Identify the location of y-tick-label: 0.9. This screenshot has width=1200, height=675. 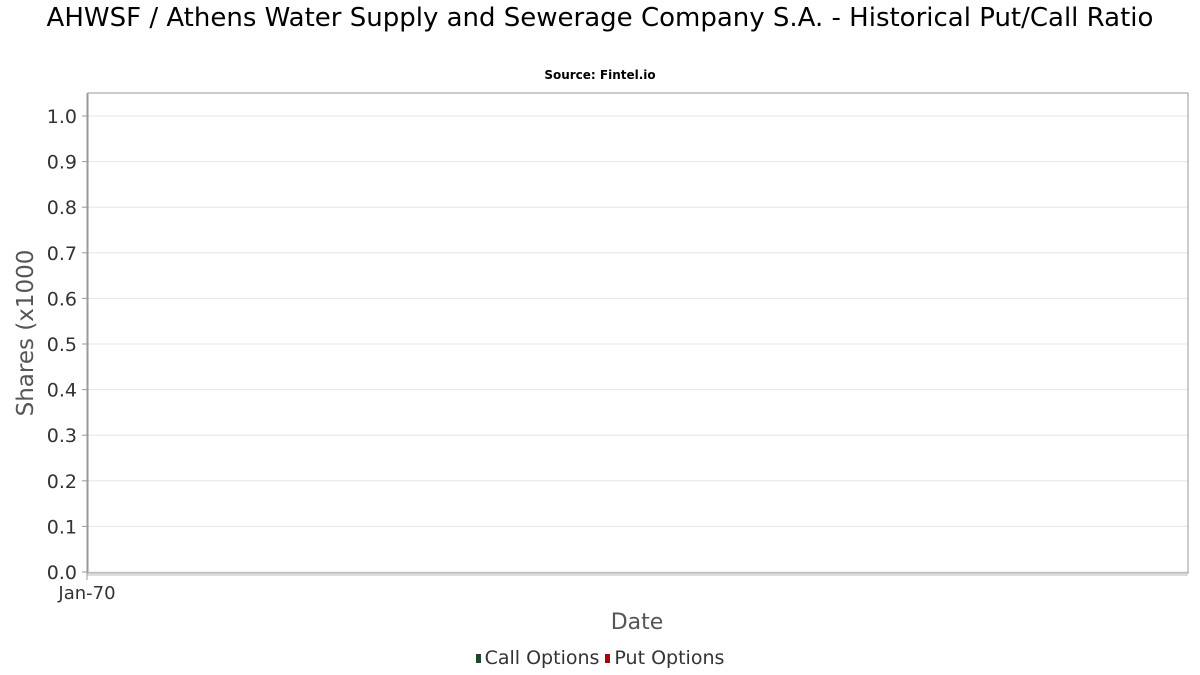
(62, 163).